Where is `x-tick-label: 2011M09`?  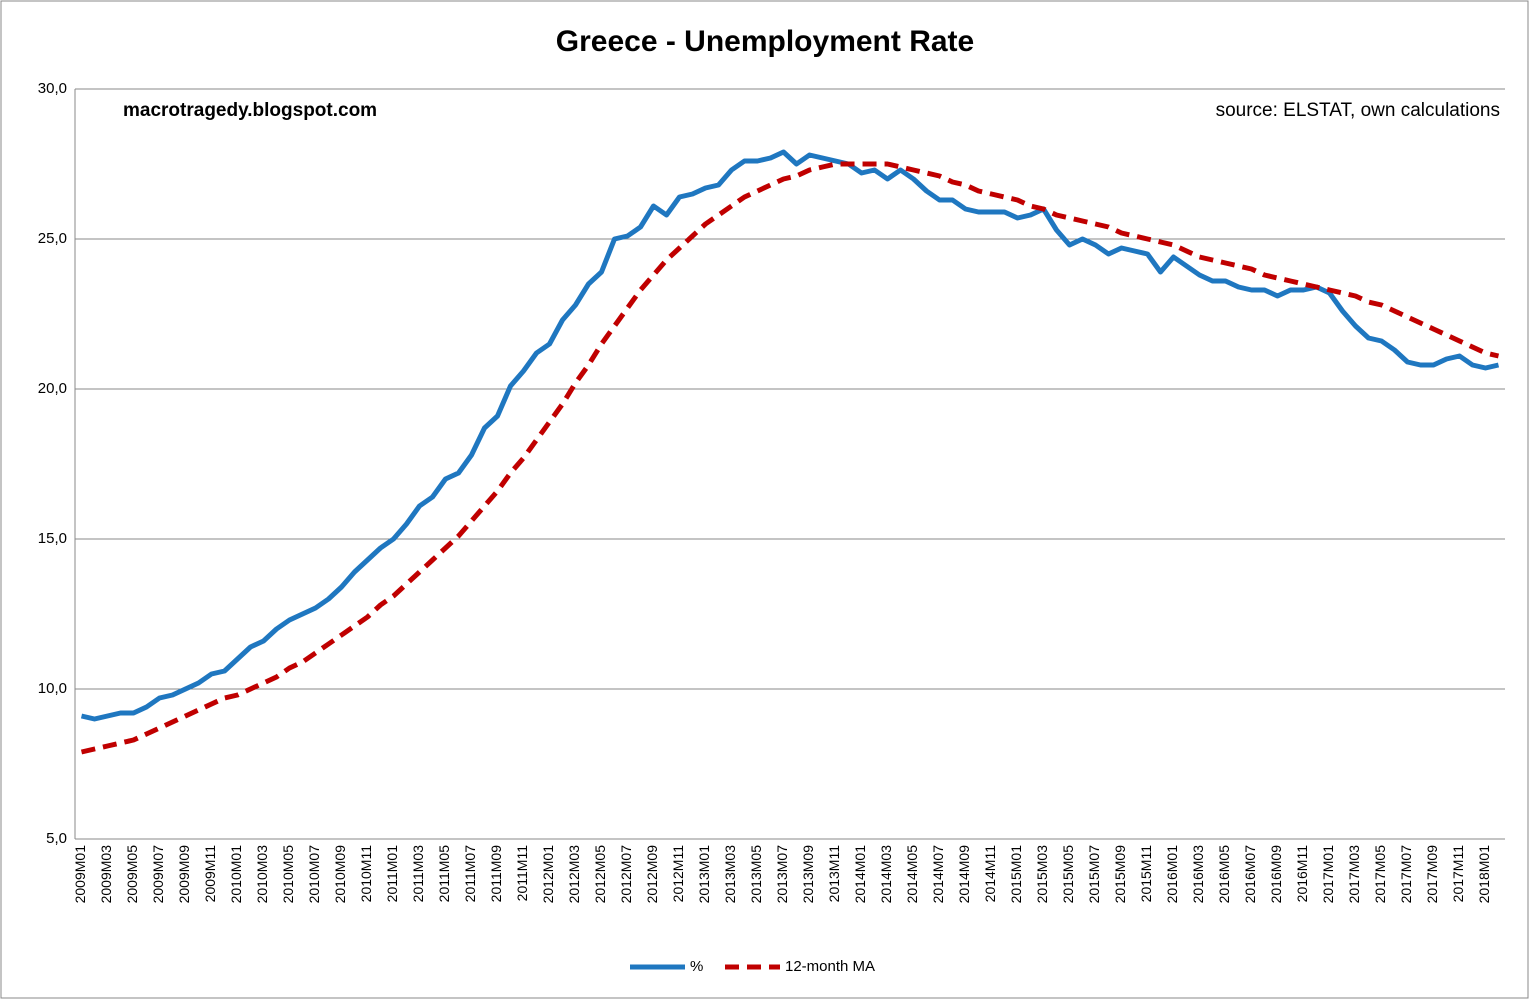 x-tick-label: 2011M09 is located at coordinates (496, 874).